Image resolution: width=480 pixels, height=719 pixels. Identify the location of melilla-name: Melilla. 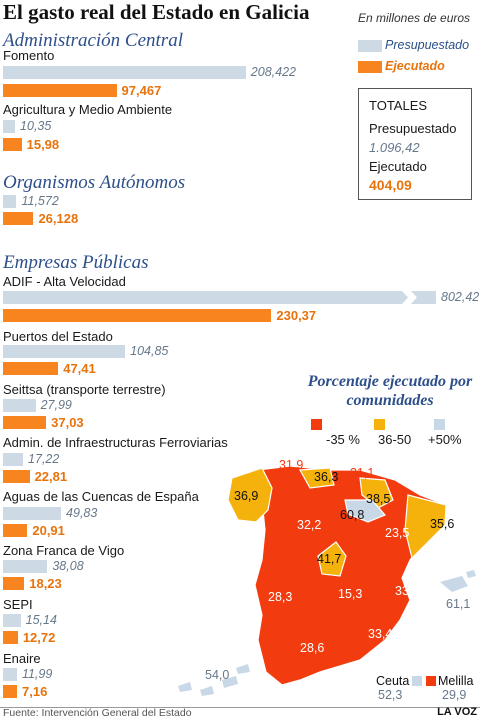
(456, 681).